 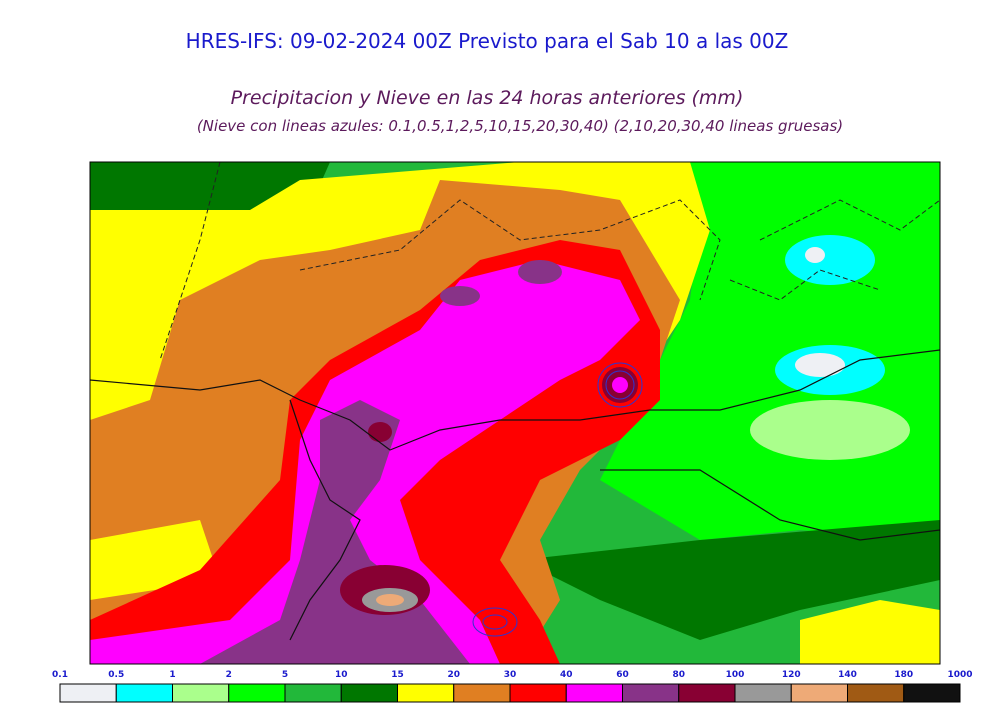 What do you see at coordinates (510, 675) in the screenshot?
I see `level-label: 30` at bounding box center [510, 675].